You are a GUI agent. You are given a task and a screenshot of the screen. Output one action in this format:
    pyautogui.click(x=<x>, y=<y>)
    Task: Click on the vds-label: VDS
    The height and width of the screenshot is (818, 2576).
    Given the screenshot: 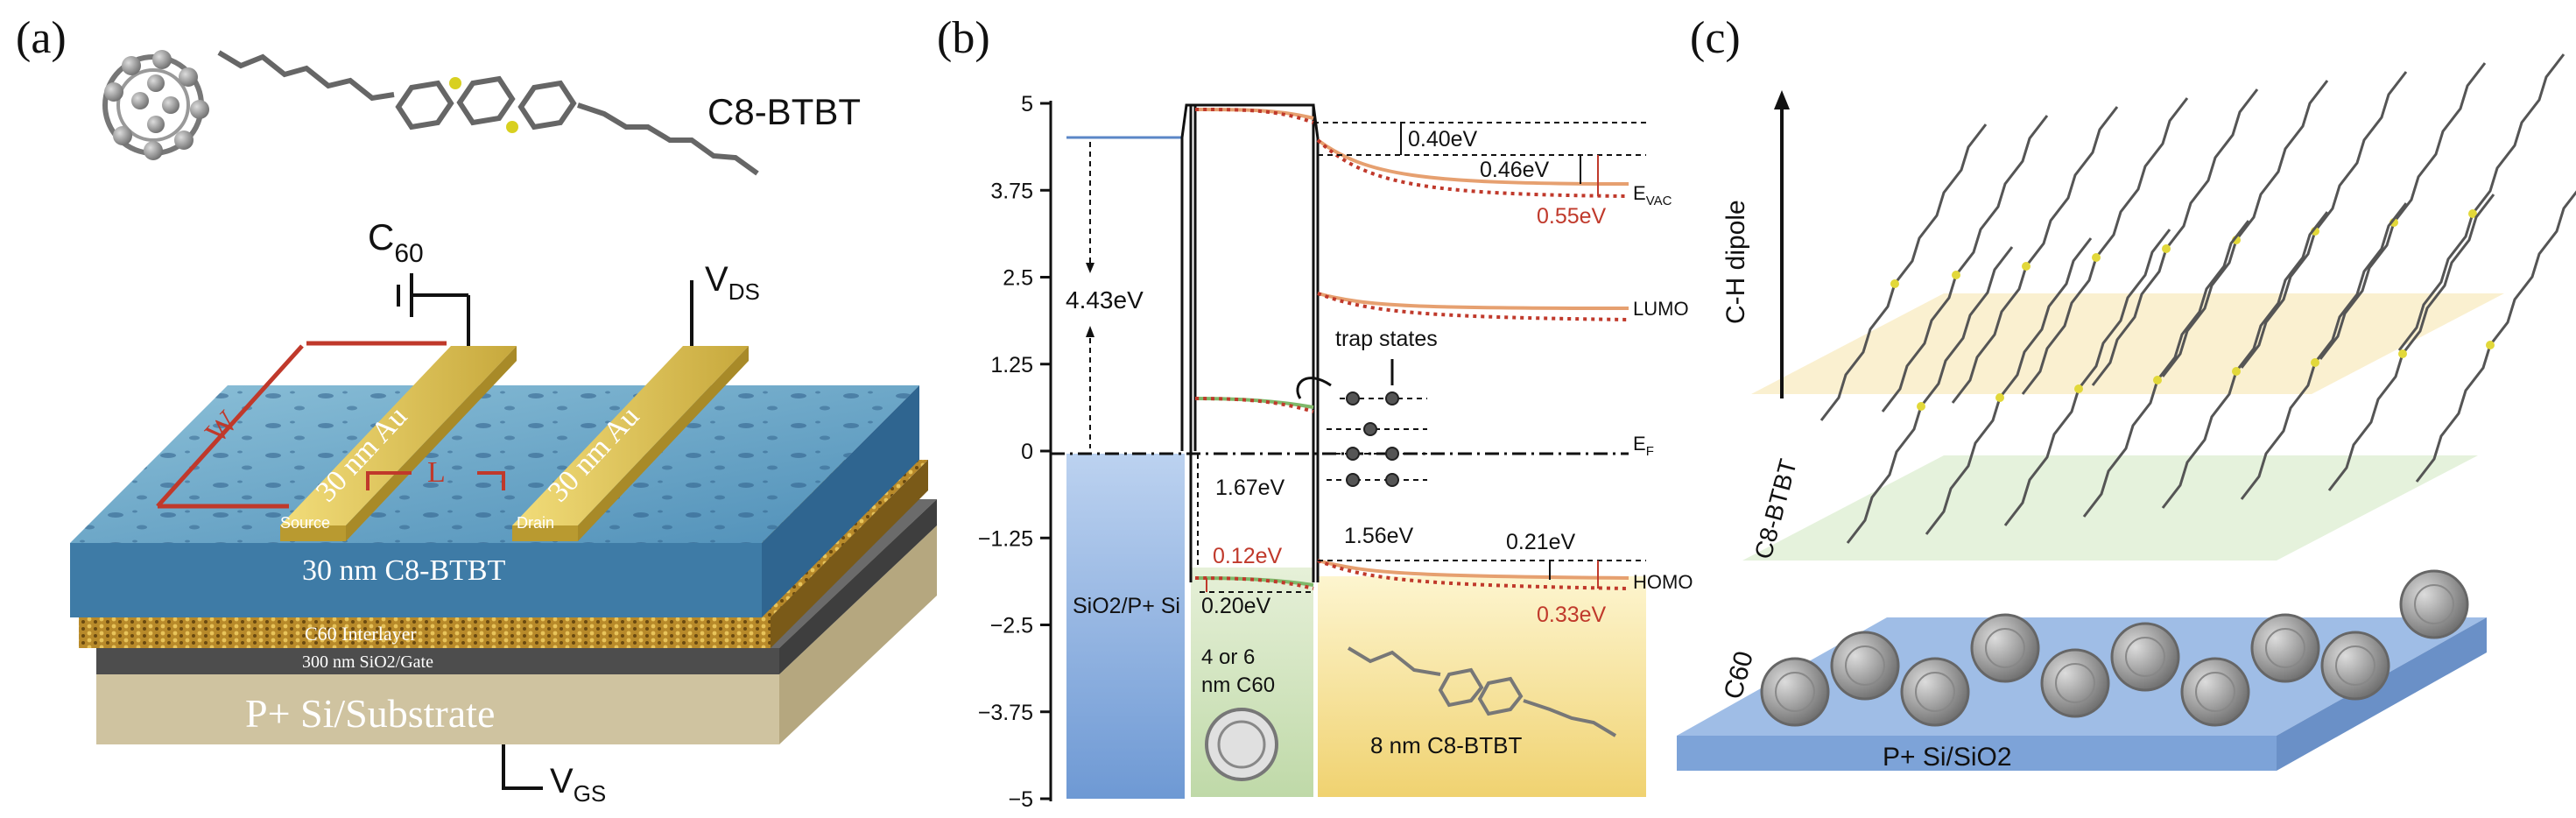 What is the action you would take?
    pyautogui.click(x=732, y=282)
    